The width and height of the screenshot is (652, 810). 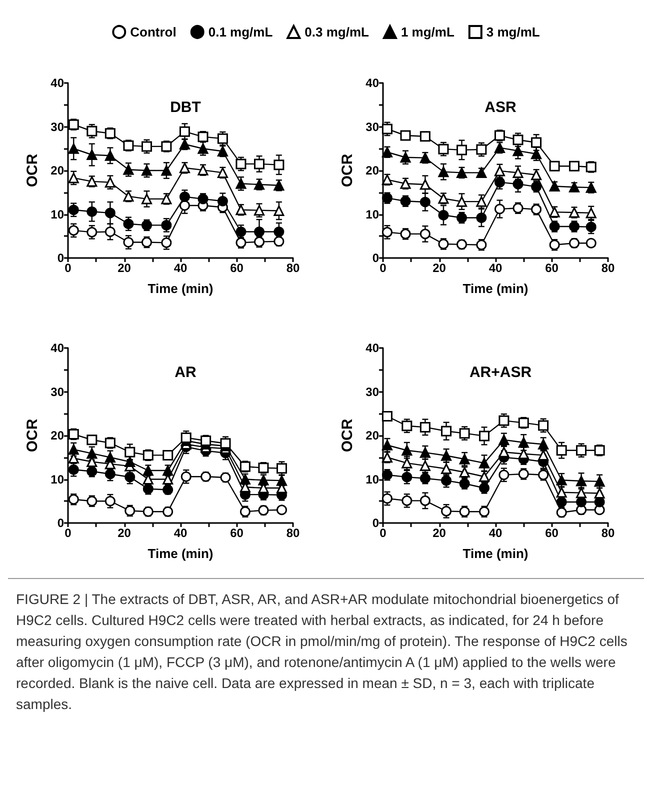 I want to click on text: AR+ASR, so click(x=500, y=372).